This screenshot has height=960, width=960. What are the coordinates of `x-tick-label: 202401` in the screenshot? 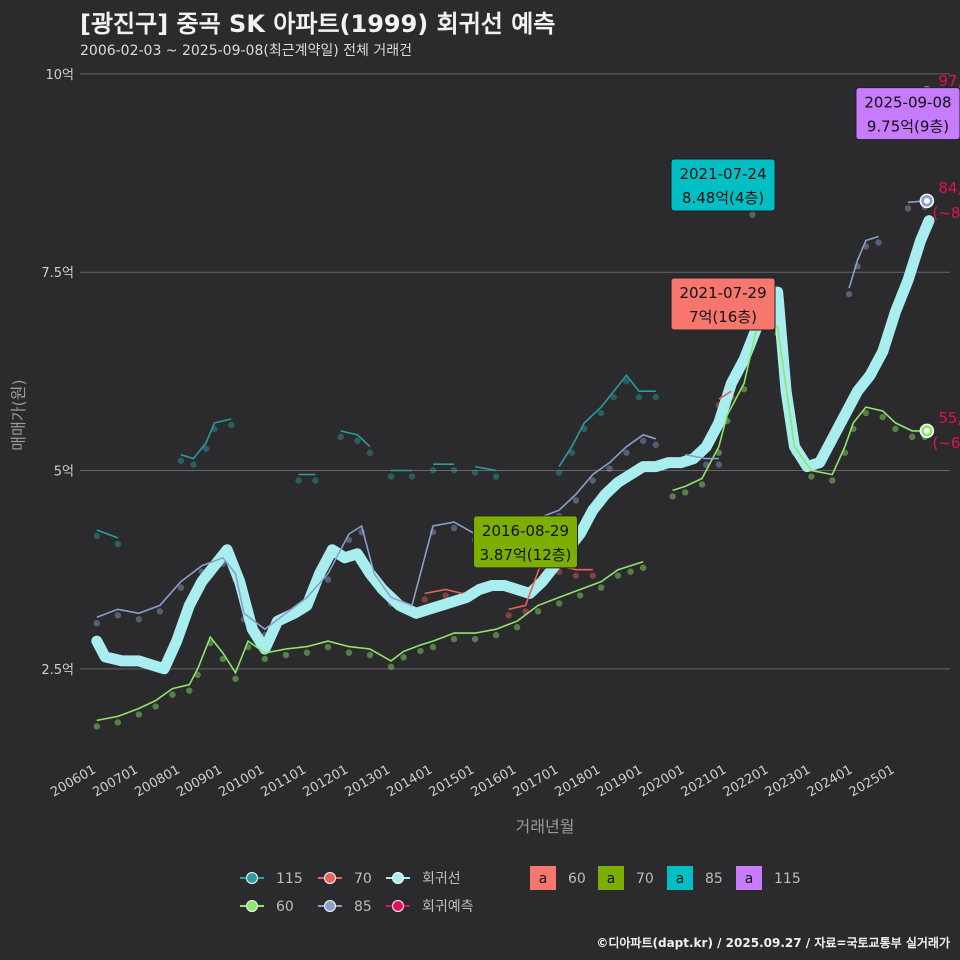 It's located at (830, 781).